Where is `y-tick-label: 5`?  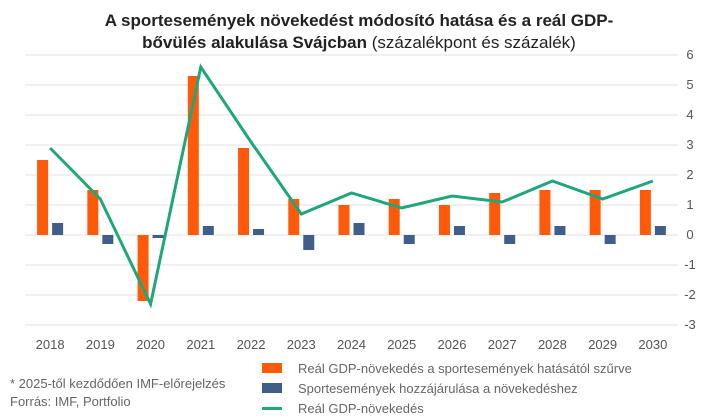
y-tick-label: 5 is located at coordinates (689, 84).